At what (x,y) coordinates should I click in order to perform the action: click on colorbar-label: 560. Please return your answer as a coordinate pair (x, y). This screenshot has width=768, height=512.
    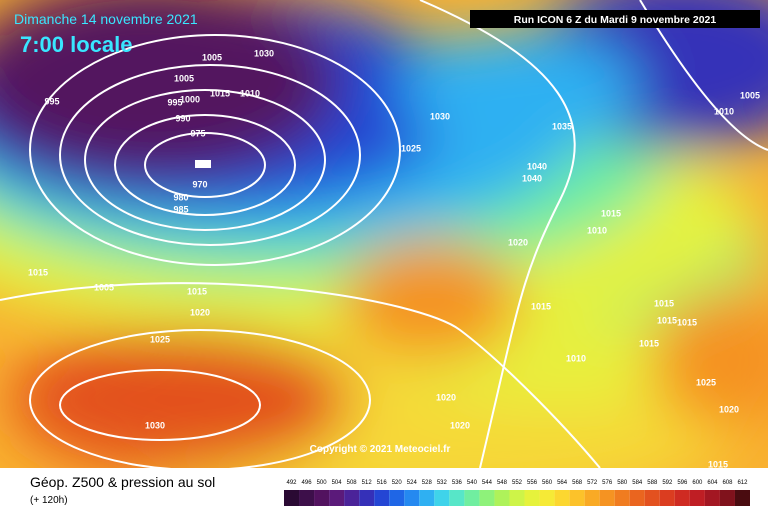
    Looking at the image, I should click on (547, 483).